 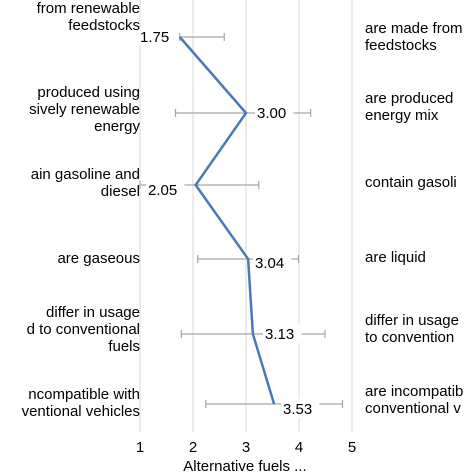 I want to click on x-tick-label: 3, so click(x=246, y=447).